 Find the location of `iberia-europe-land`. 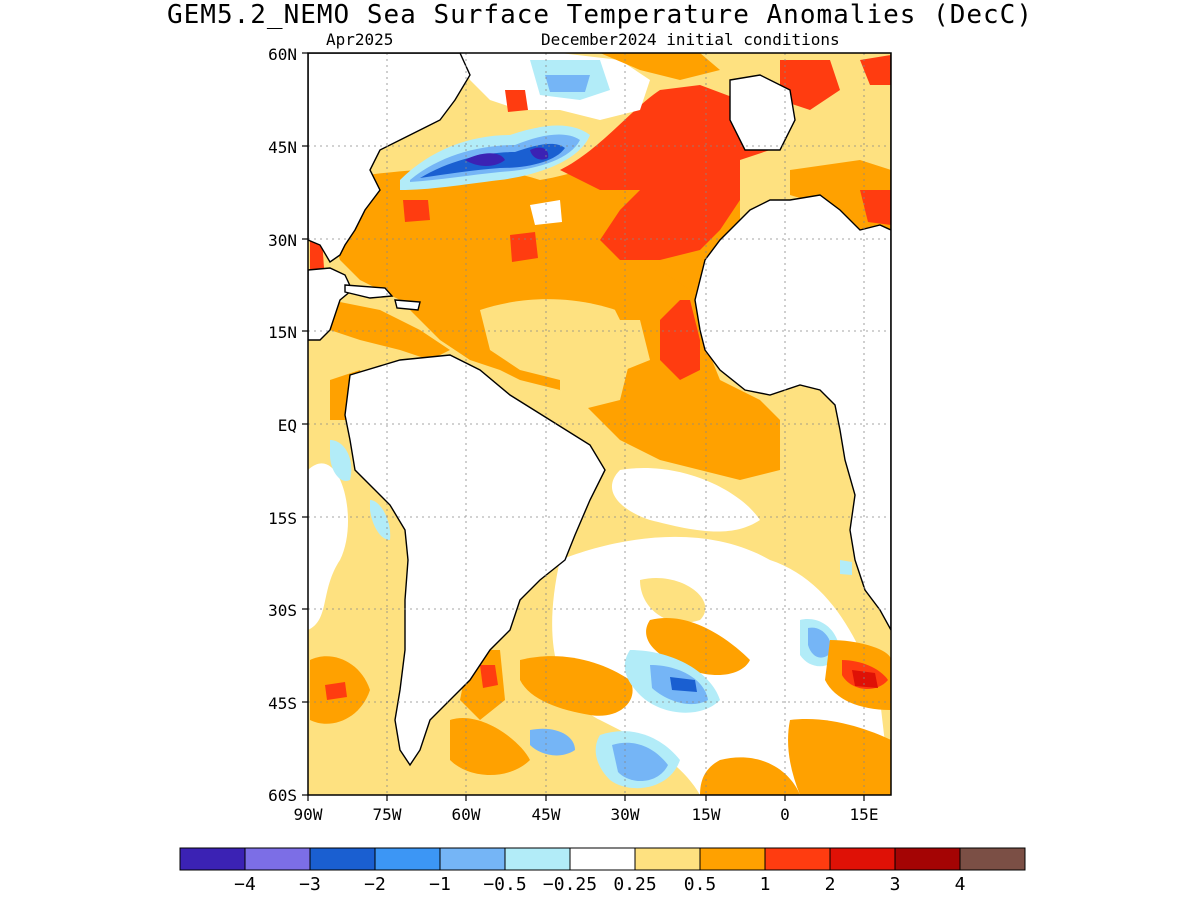

iberia-europe-land is located at coordinates (762, 112).